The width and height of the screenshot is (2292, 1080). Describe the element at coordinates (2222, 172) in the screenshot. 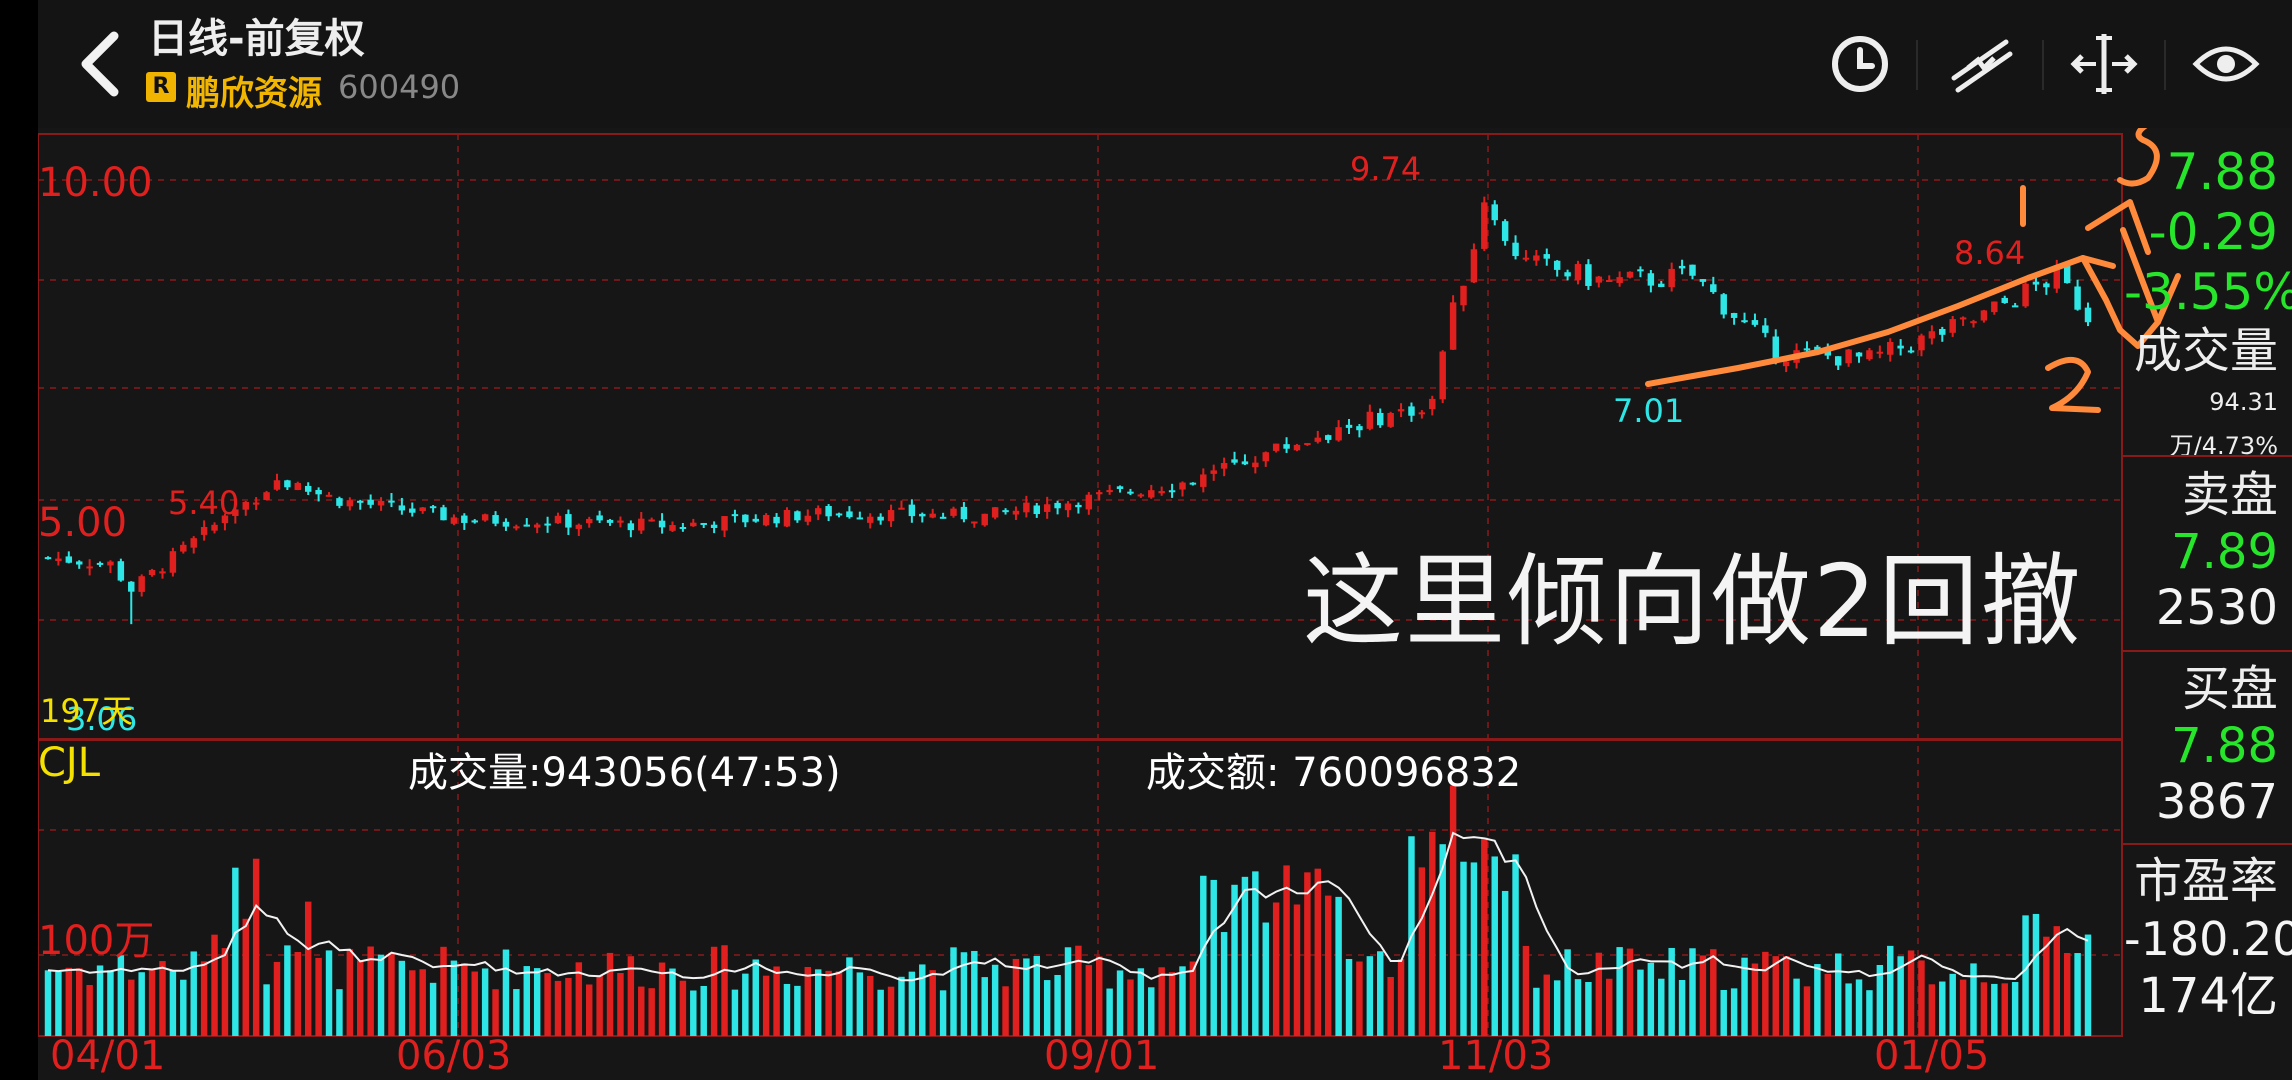

I see `last-price: 7.88` at that location.